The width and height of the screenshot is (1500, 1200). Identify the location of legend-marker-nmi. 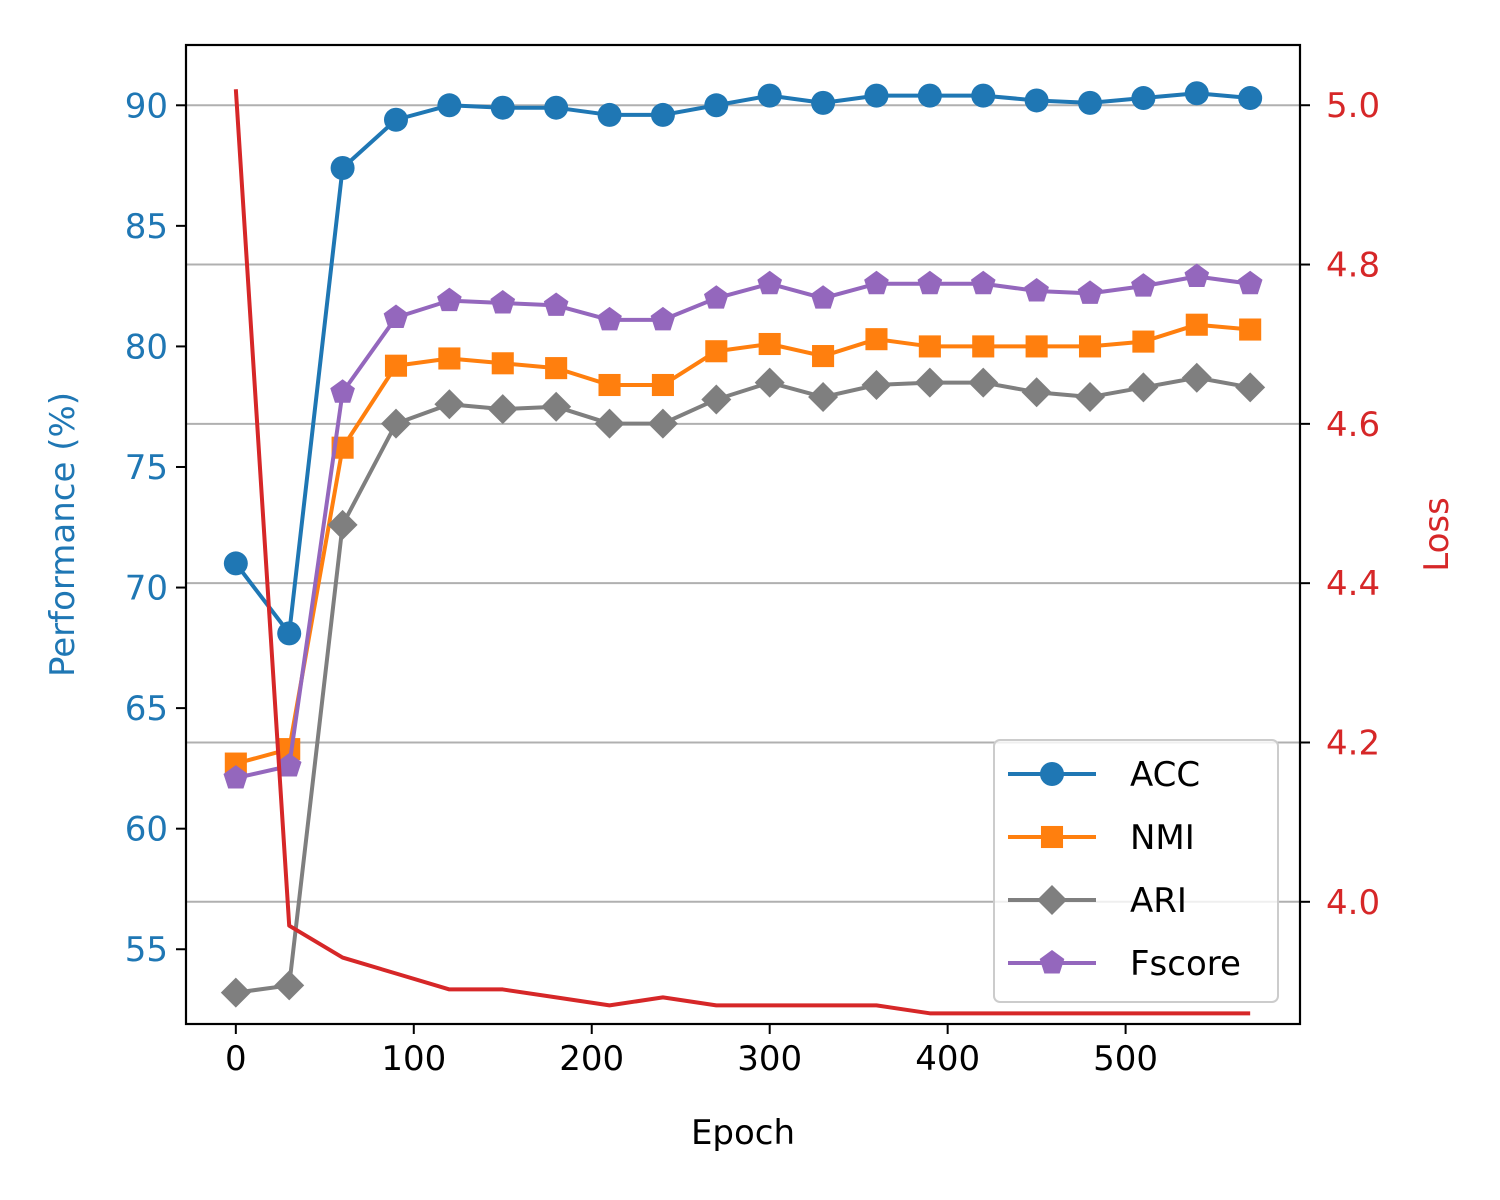
(1052, 837).